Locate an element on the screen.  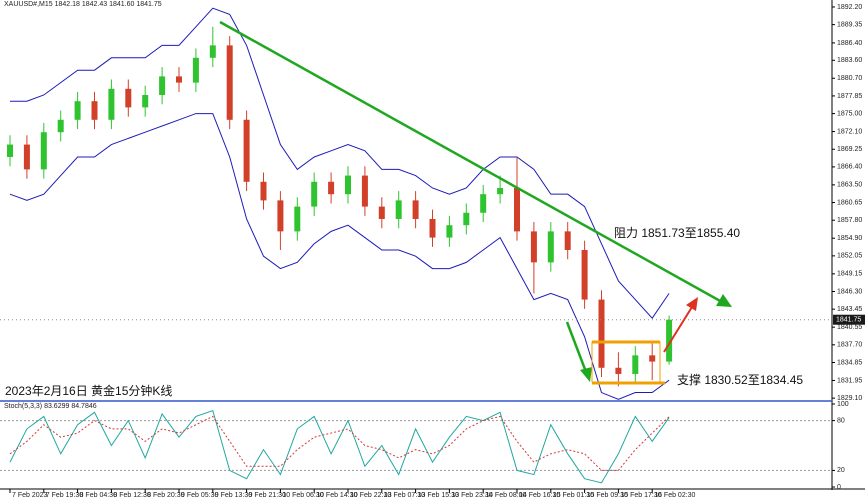
x-tick-label: 8 Feb 04:30 is located at coordinates (98, 495).